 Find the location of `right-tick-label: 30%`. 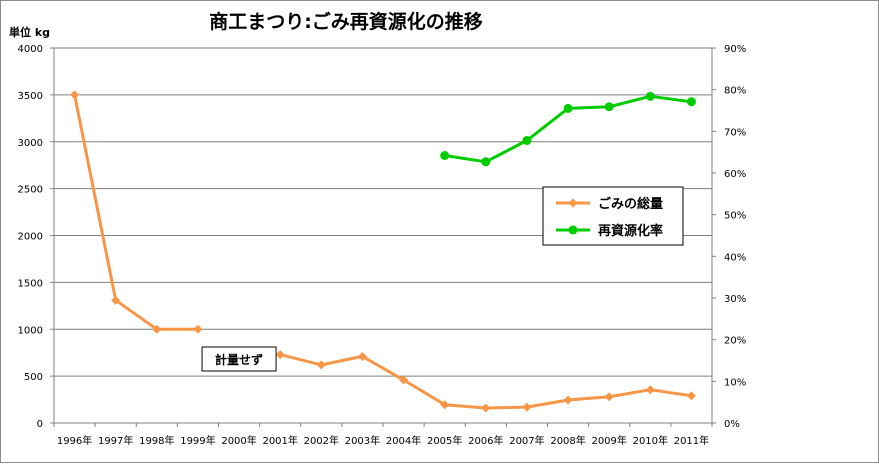

right-tick-label: 30% is located at coordinates (735, 299).